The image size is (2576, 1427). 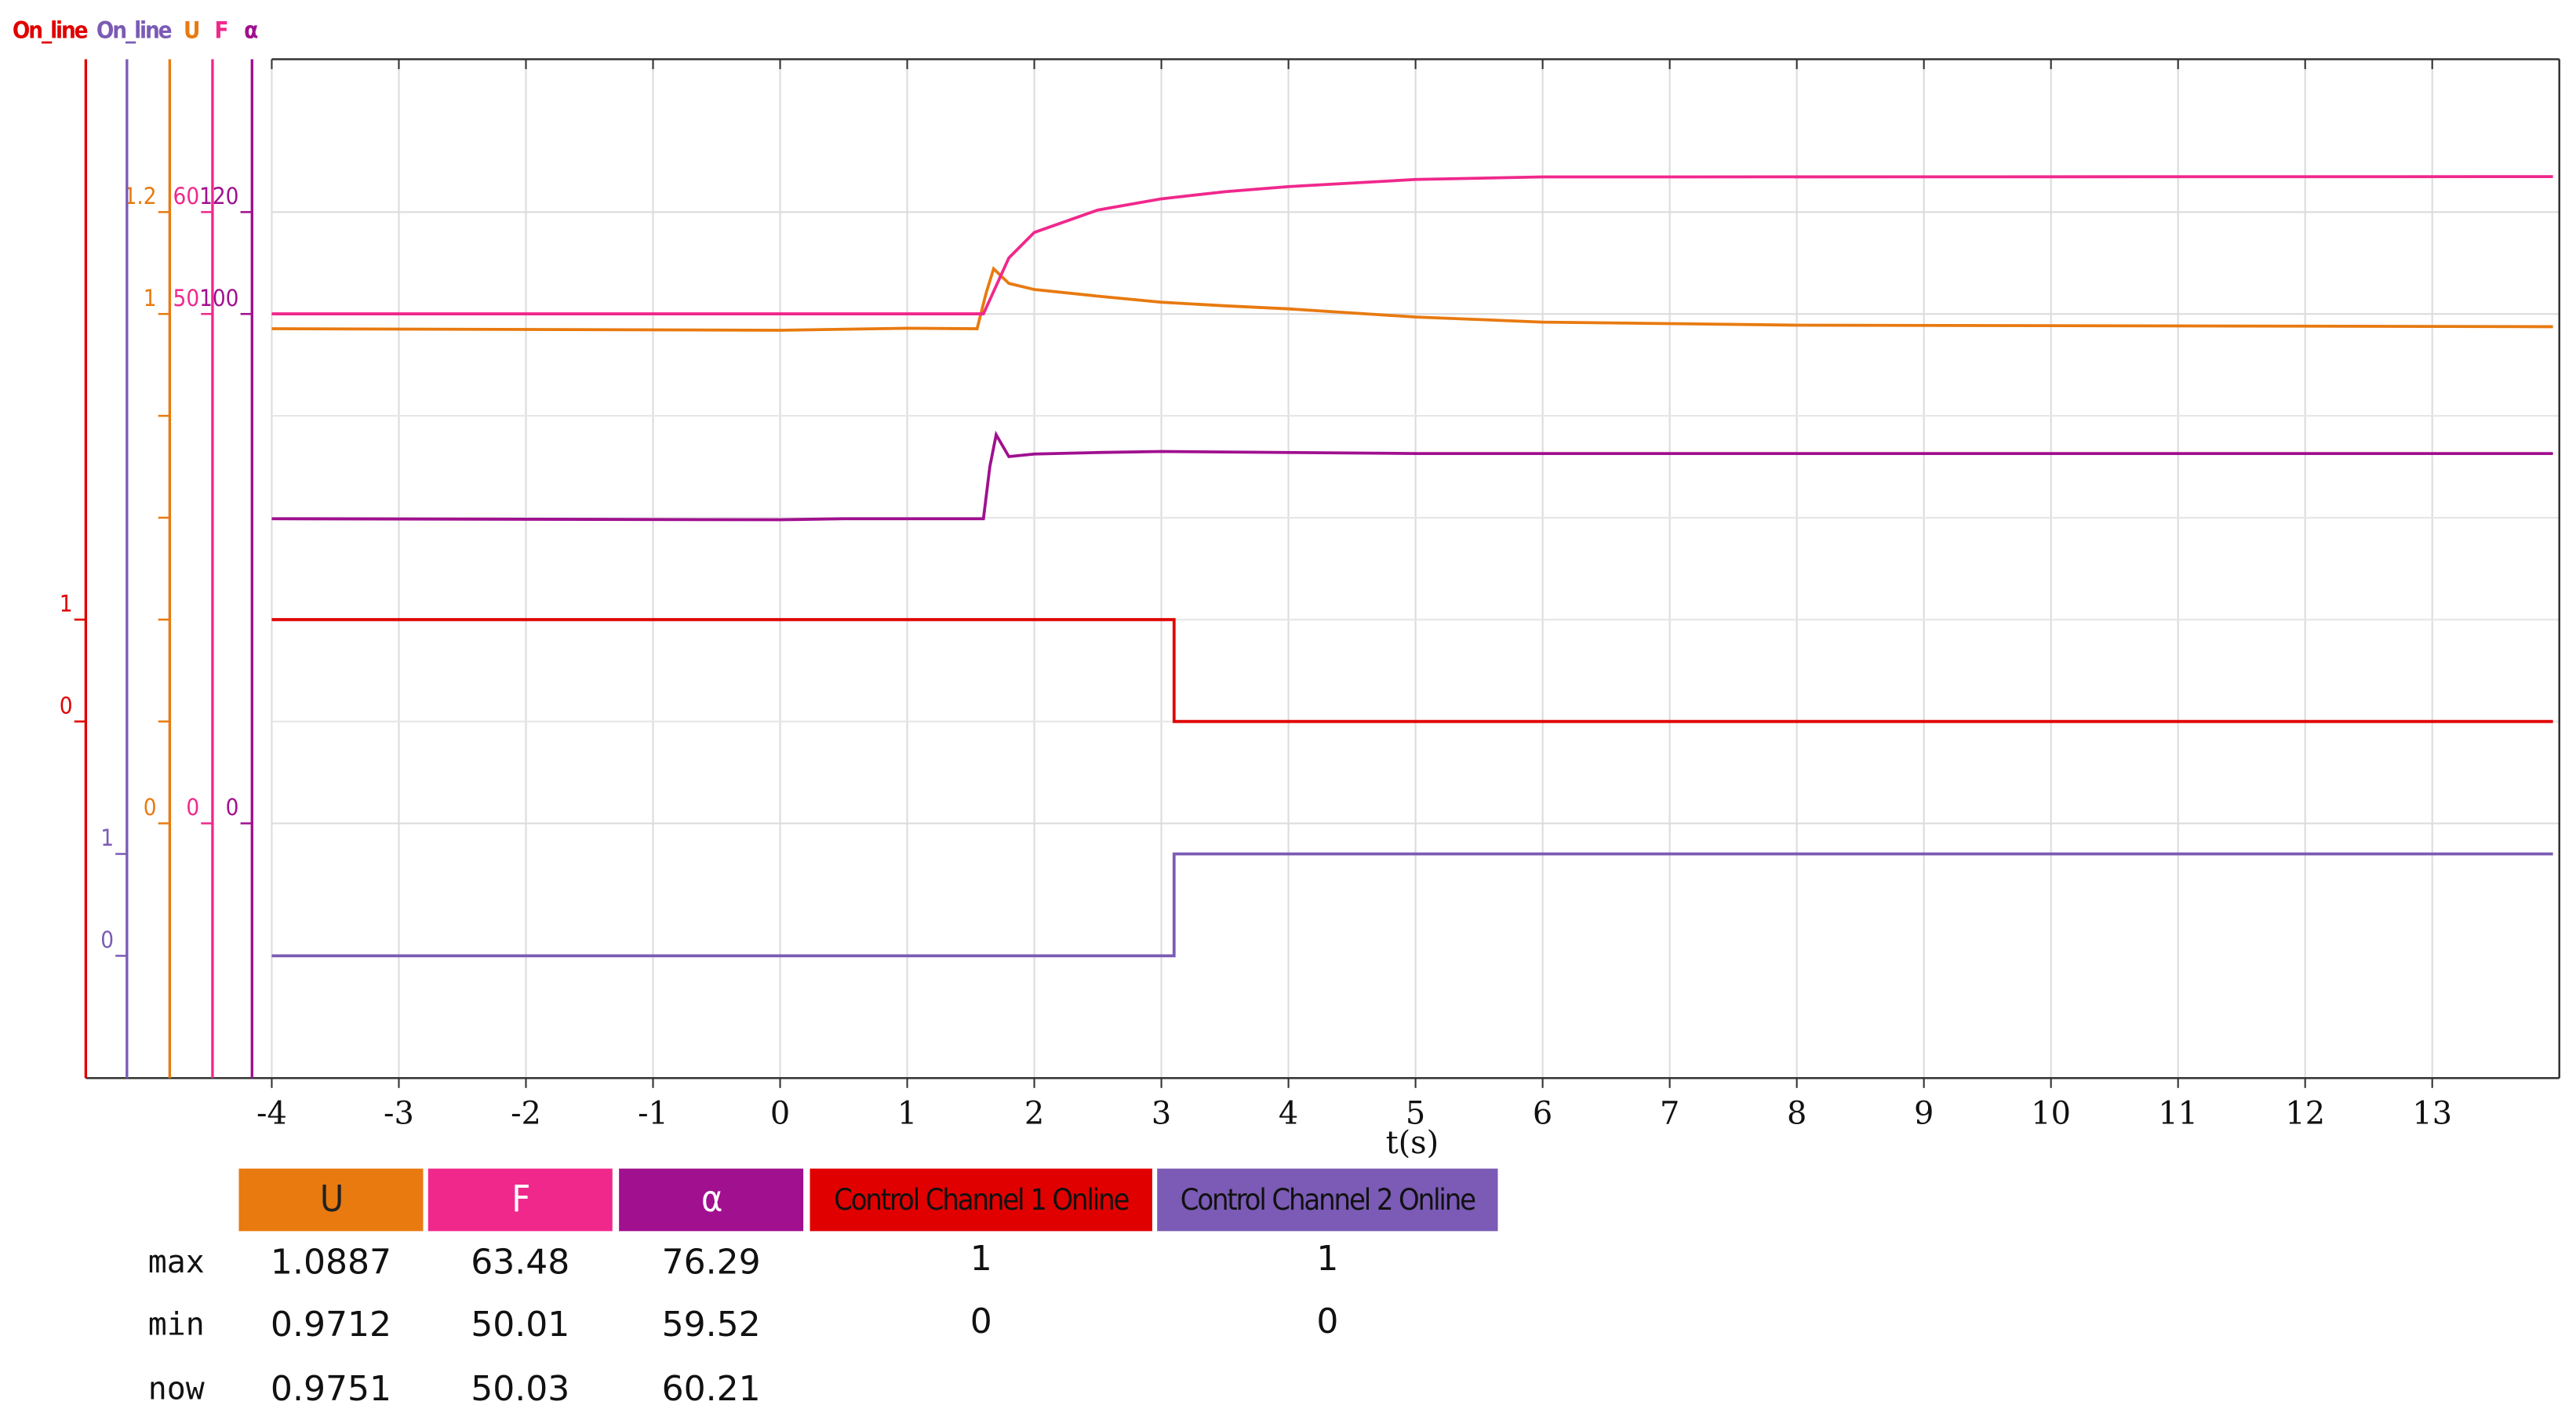 I want to click on y-tick-label: 60, so click(x=186, y=196).